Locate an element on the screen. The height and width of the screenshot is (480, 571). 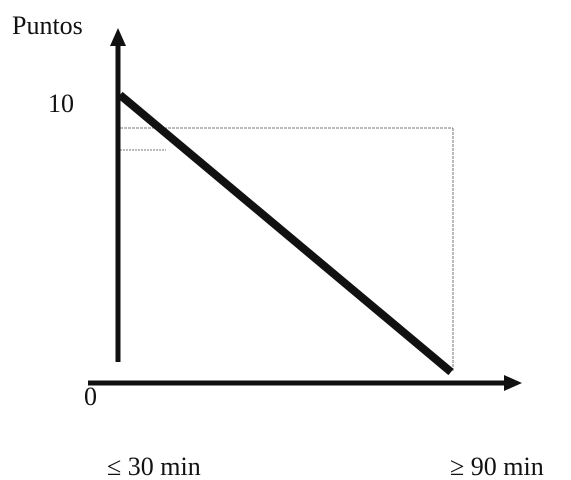
origin-label: 0 is located at coordinates (90, 396).